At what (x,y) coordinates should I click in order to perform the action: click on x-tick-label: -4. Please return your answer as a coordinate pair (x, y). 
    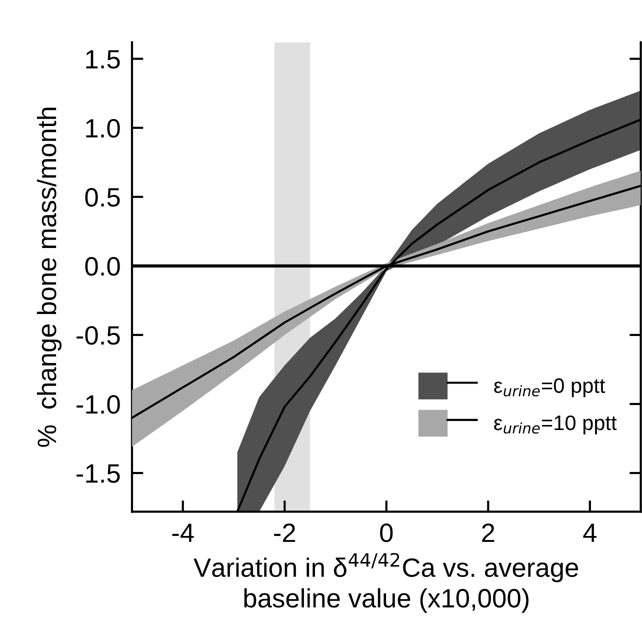
    Looking at the image, I should click on (183, 533).